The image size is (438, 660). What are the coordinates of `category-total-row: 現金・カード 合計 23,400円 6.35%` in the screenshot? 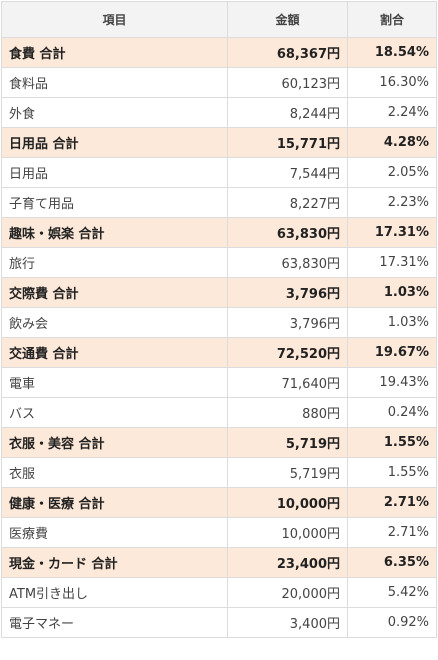 It's located at (219, 562).